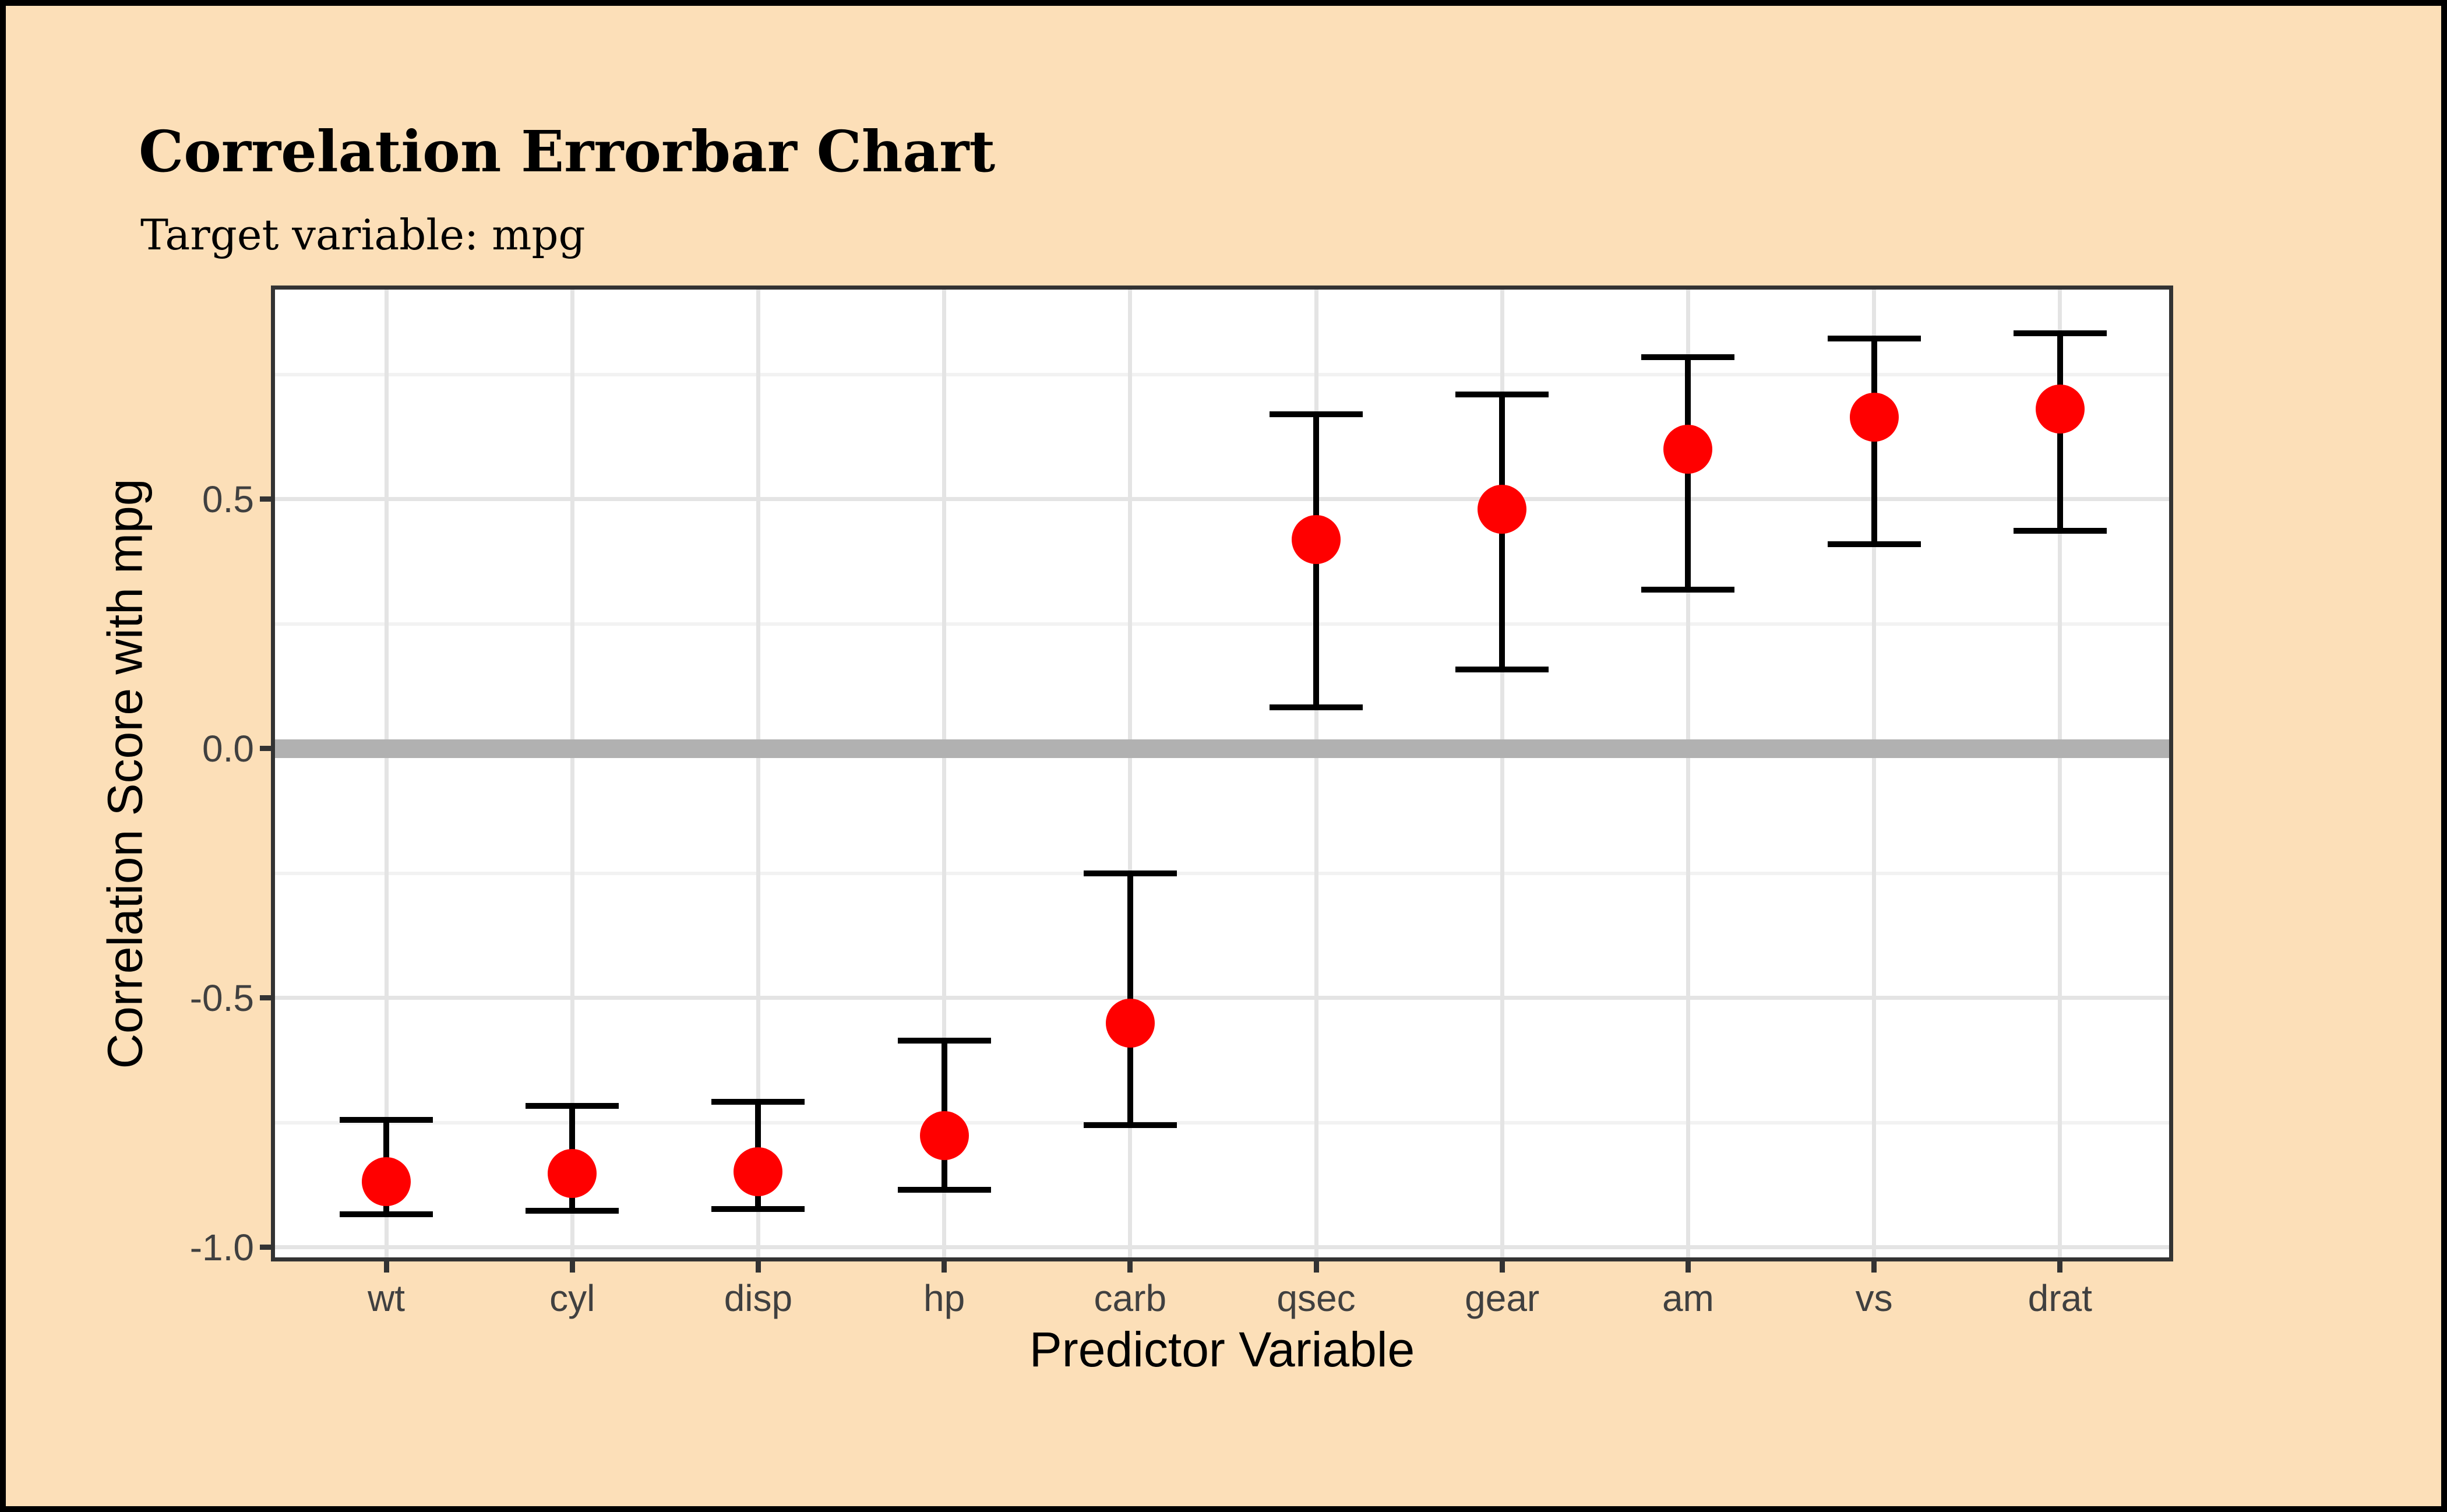 Image resolution: width=2447 pixels, height=1512 pixels. What do you see at coordinates (1874, 417) in the screenshot?
I see `point-vs` at bounding box center [1874, 417].